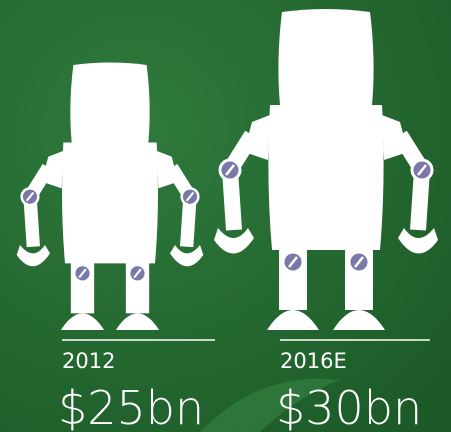 The image size is (451, 432). I want to click on category-label: 2012, so click(88, 361).